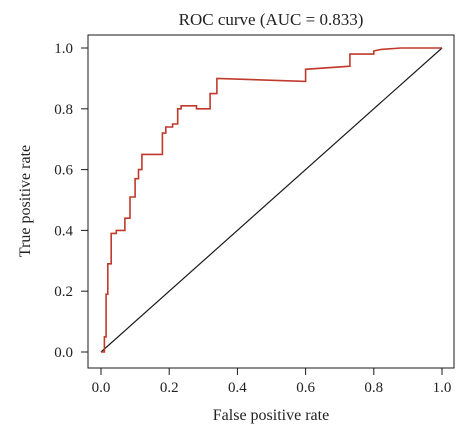 The image size is (474, 444). Describe the element at coordinates (271, 415) in the screenshot. I see `x-axis-label: False positive rate` at that location.